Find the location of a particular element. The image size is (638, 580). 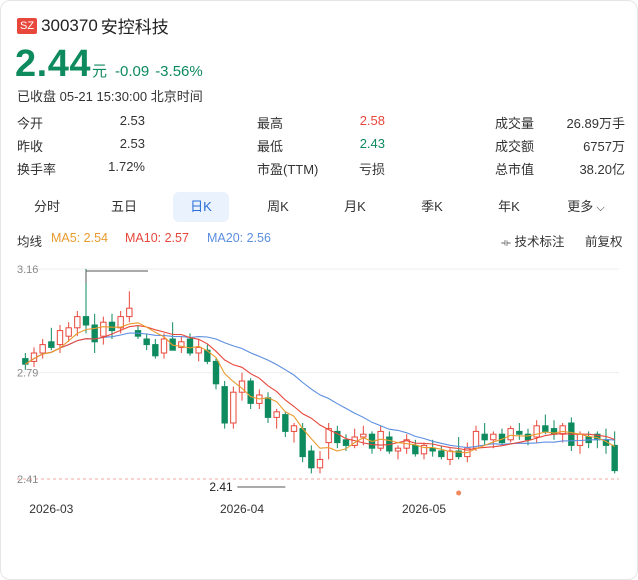

y-tick-label: 3.16 is located at coordinates (27, 270).